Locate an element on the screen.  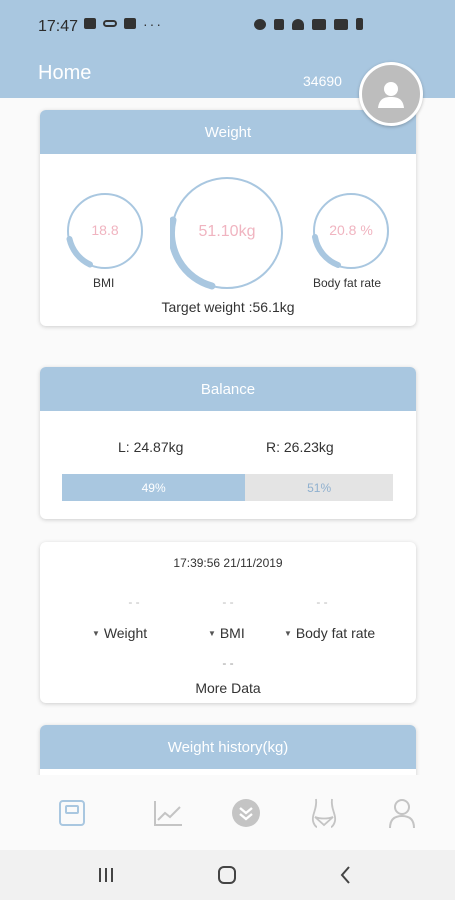
fat-metric-dropdown: ▼ Body fat rate is located at coordinates (329, 633).